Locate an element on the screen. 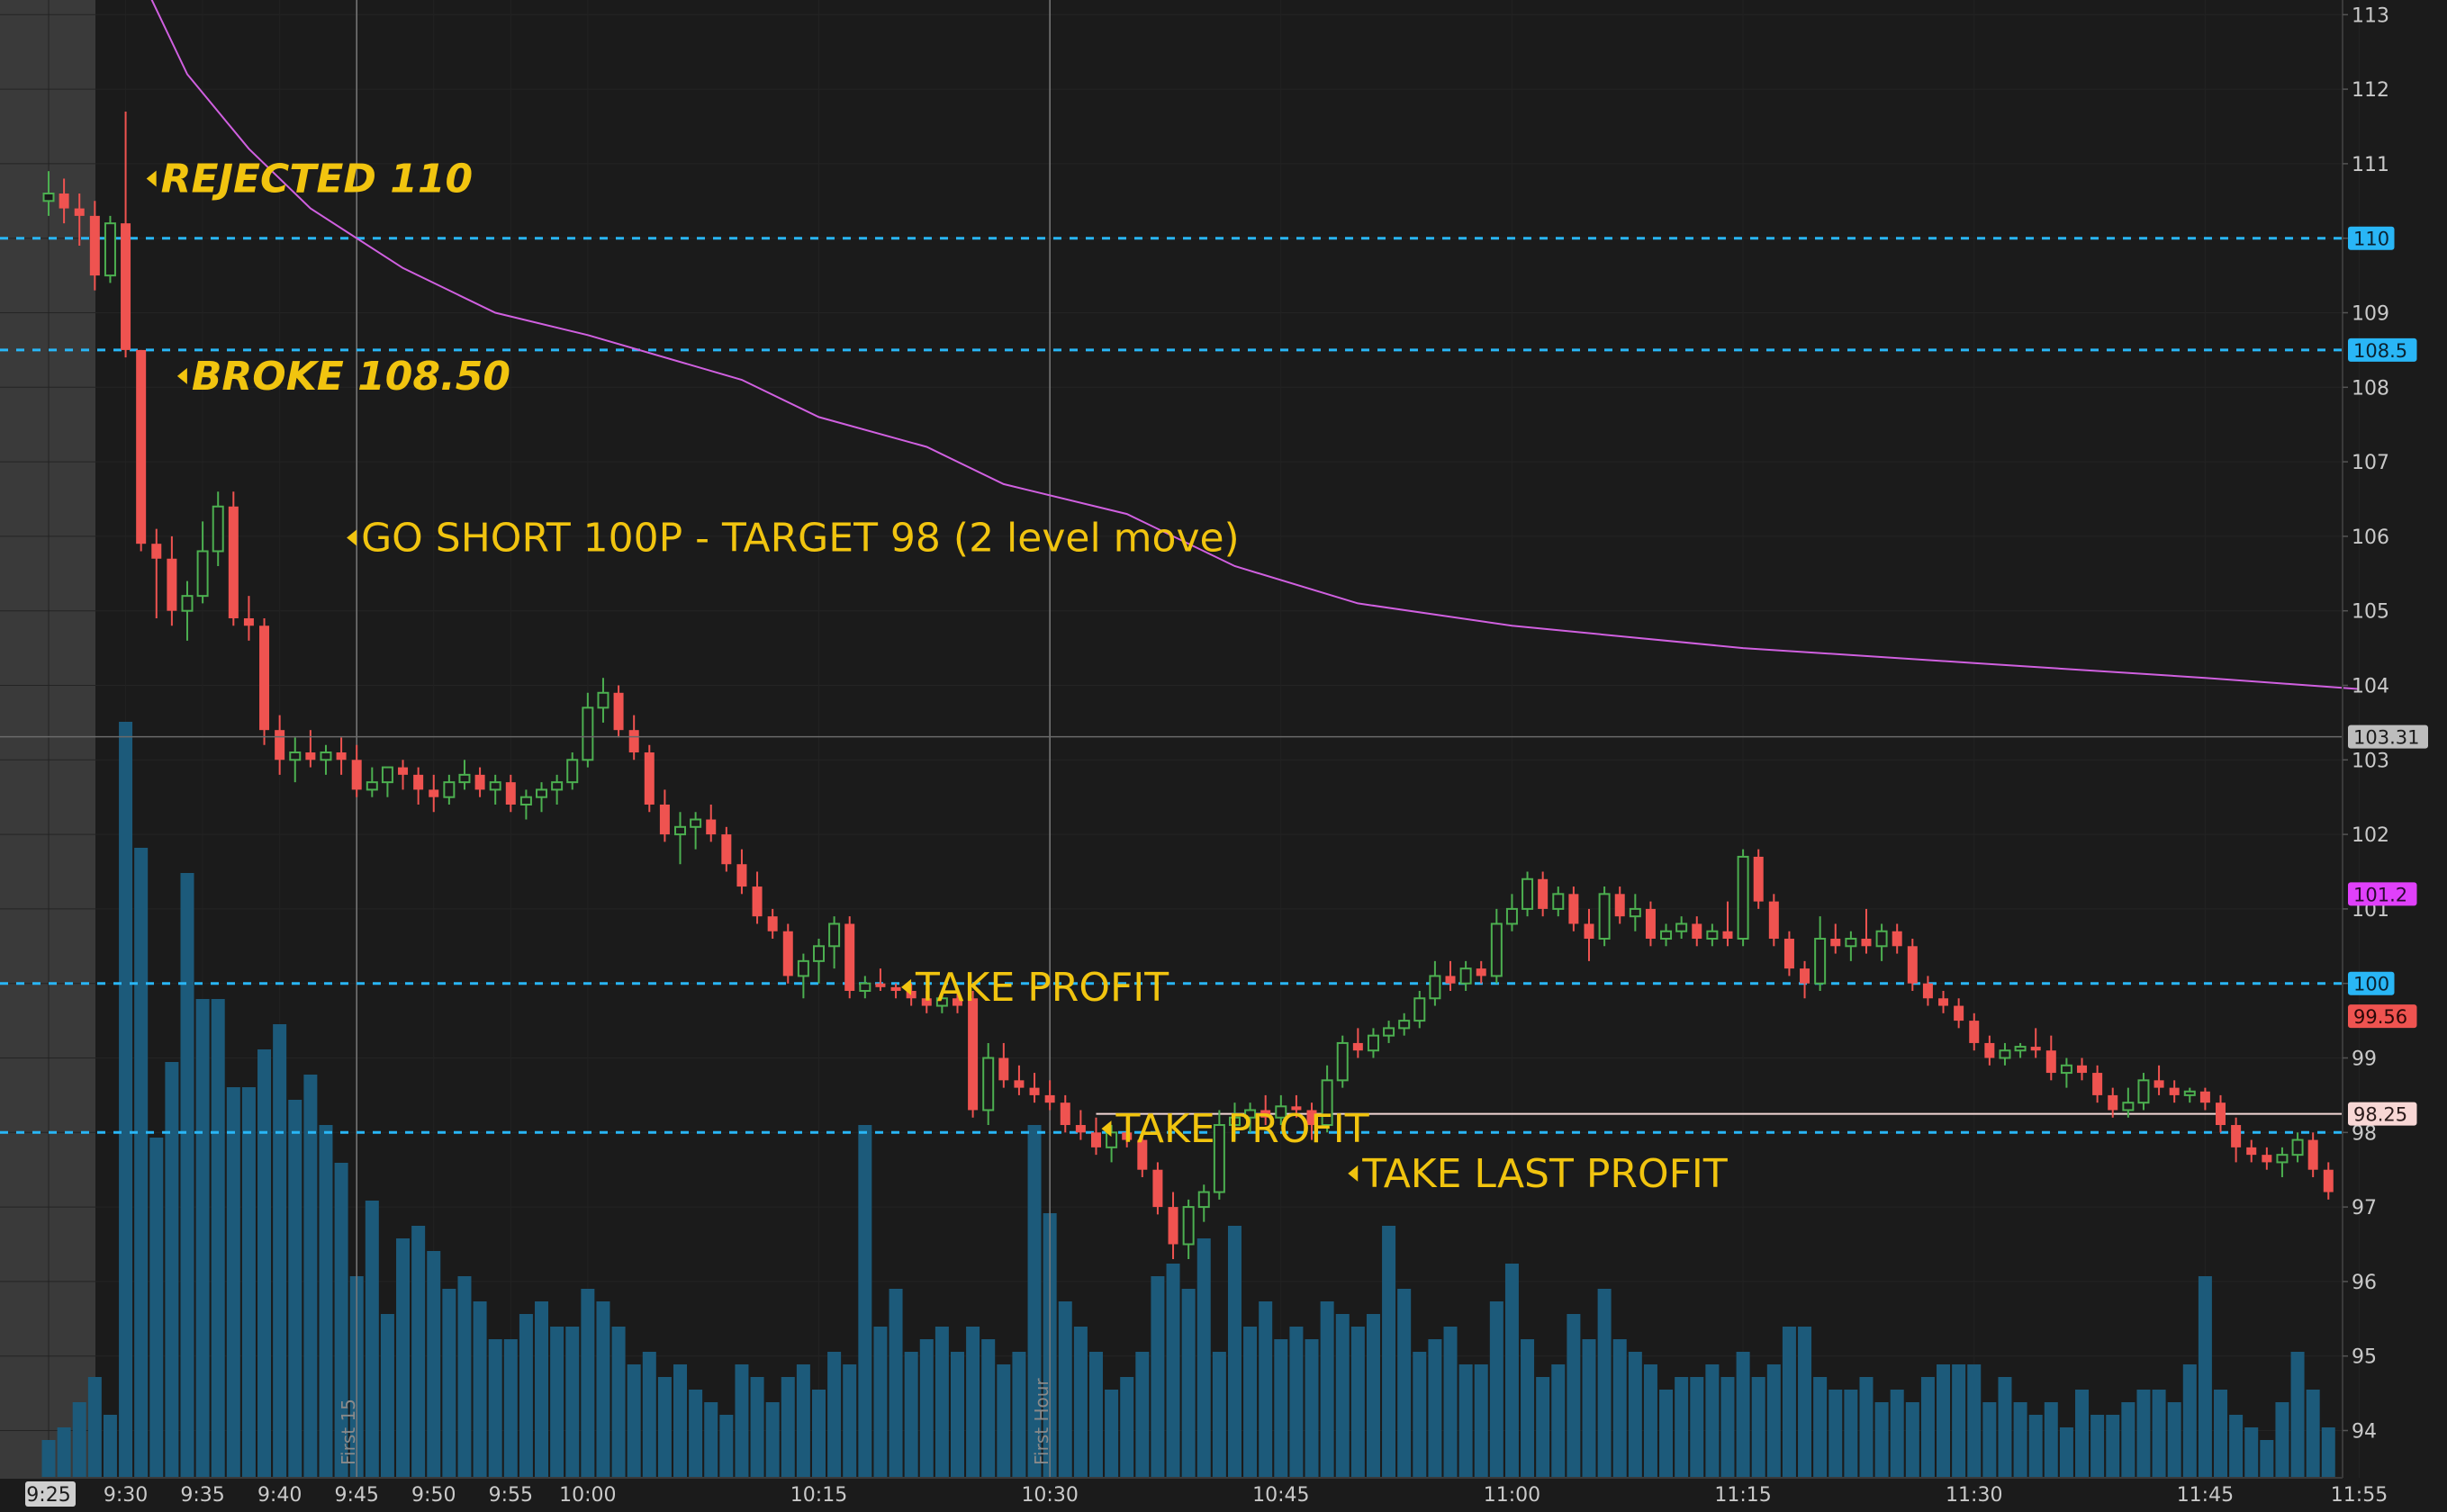 The width and height of the screenshot is (2447, 1512). price-badge-label: 103.31 is located at coordinates (2386, 738).